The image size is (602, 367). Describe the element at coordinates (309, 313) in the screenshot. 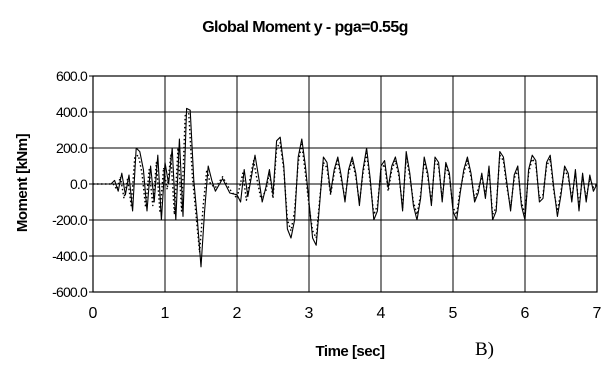

I see `x-tick-label: 3` at that location.